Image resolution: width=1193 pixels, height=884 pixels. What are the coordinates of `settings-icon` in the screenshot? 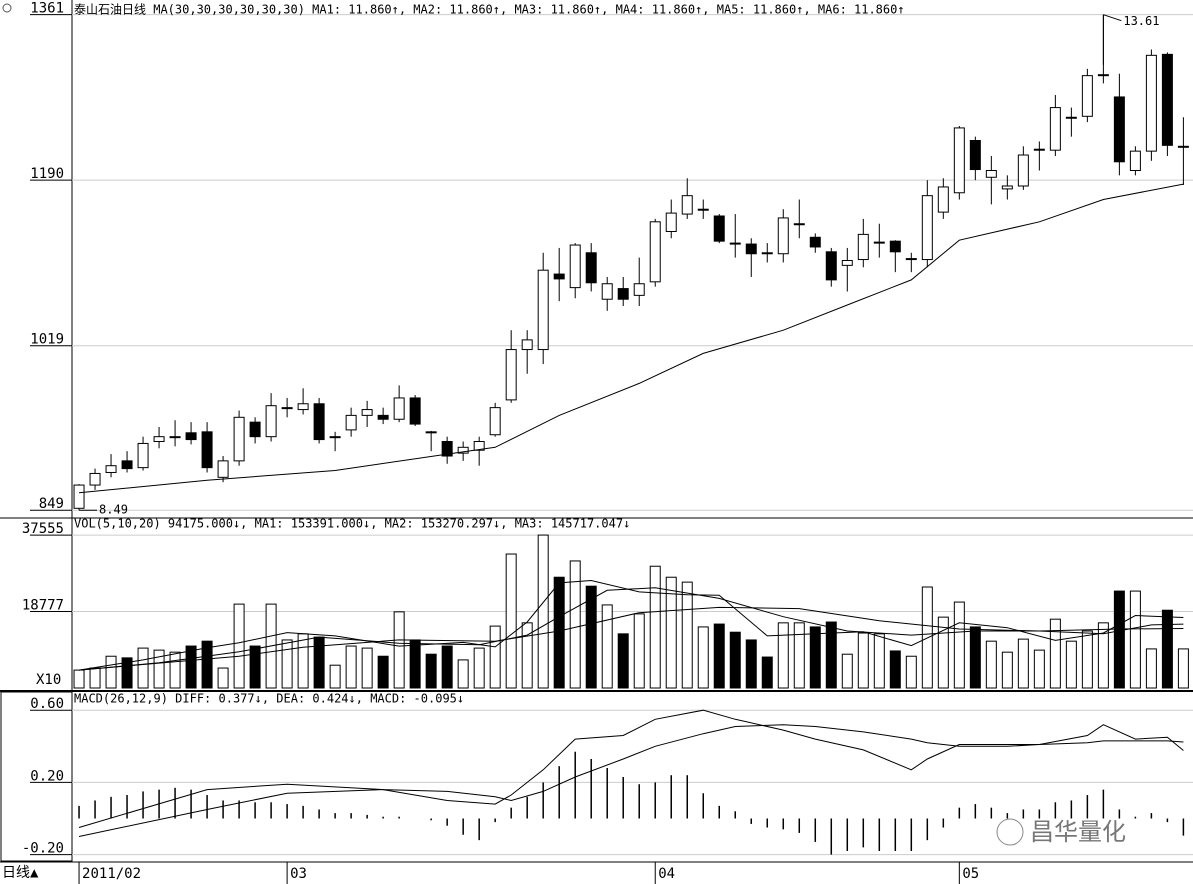 It's located at (7, 8).